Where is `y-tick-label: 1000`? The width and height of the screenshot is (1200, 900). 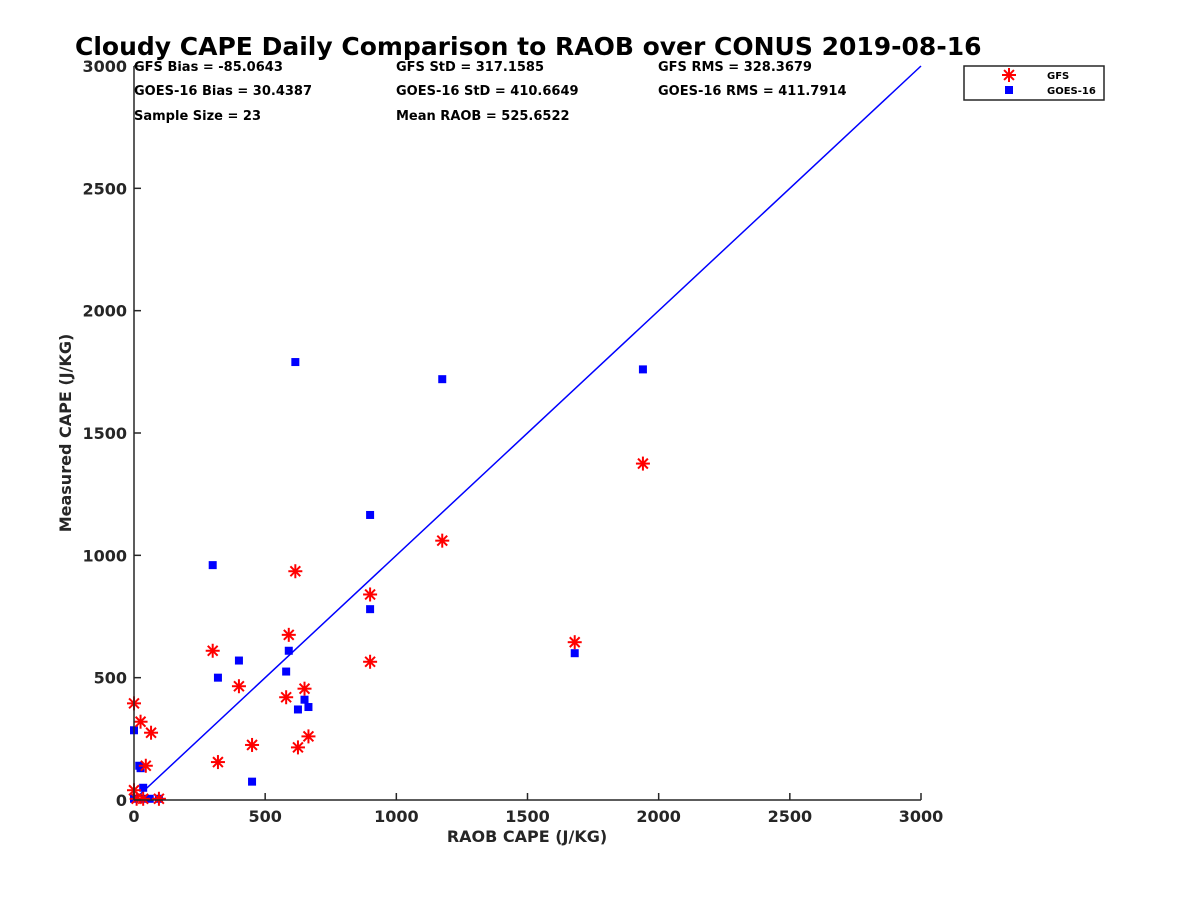 y-tick-label: 1000 is located at coordinates (104, 555).